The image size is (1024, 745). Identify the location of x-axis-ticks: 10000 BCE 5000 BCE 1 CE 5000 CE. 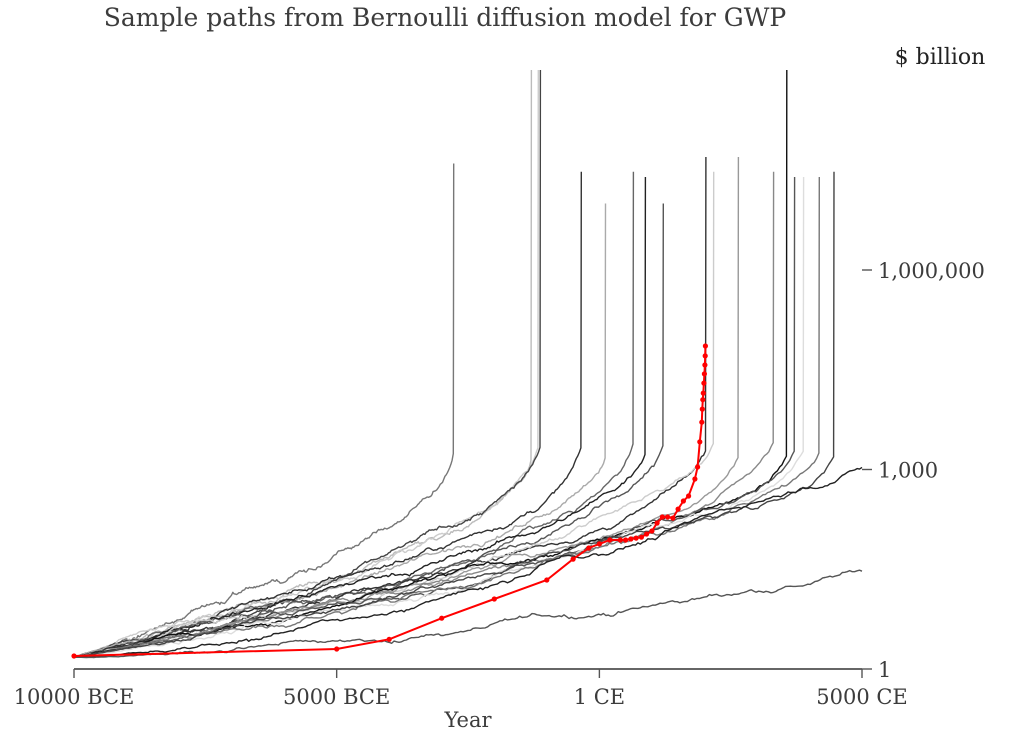
(461, 689).